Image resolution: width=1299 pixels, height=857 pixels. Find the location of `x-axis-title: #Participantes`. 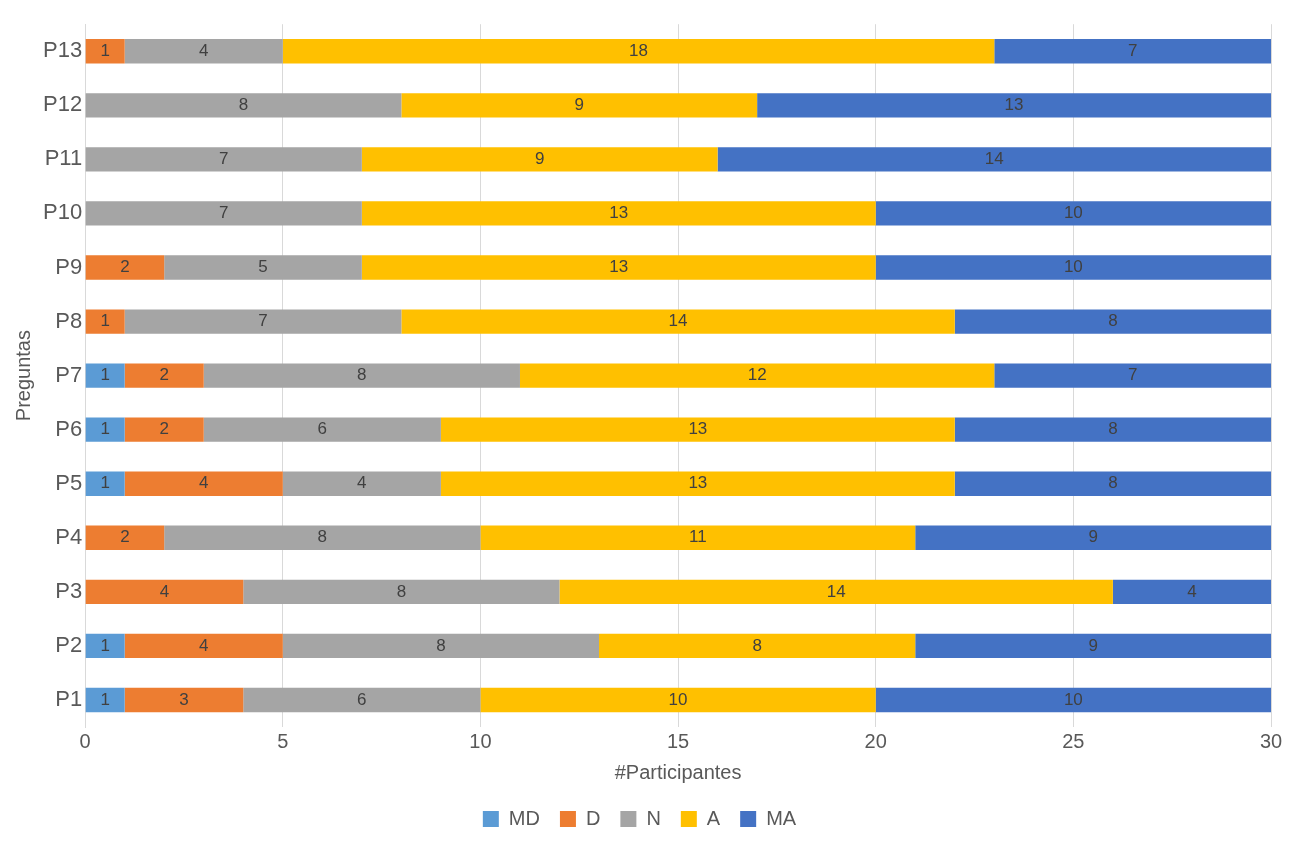

x-axis-title: #Participantes is located at coordinates (678, 771).